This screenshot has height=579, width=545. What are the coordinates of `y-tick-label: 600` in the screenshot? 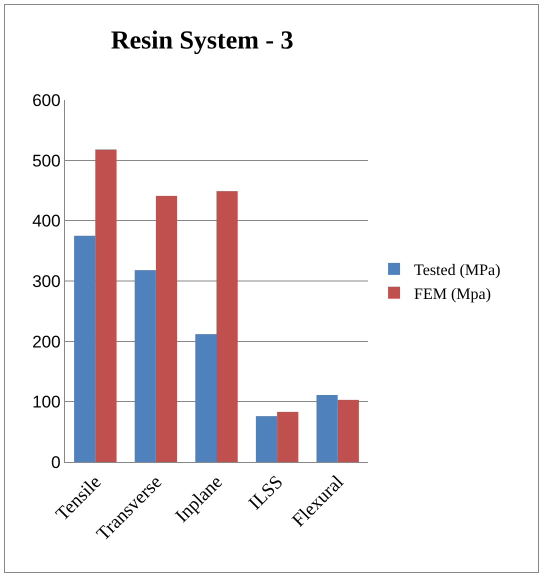 It's located at (46, 100).